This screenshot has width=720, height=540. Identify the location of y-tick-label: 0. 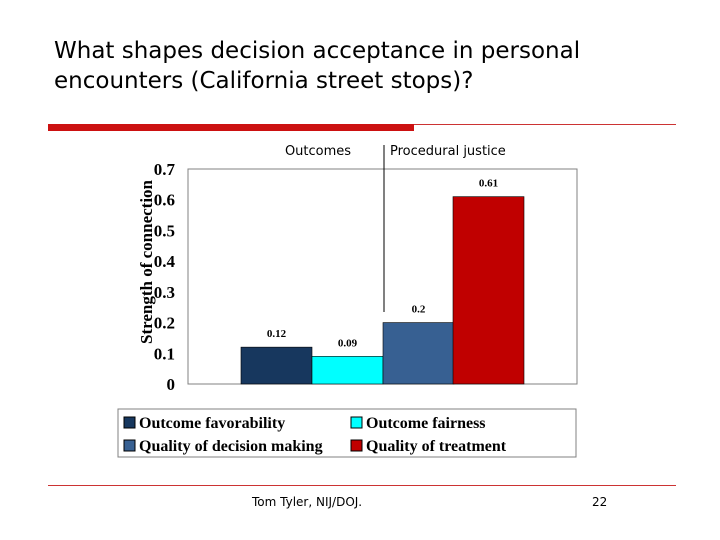
(171, 384).